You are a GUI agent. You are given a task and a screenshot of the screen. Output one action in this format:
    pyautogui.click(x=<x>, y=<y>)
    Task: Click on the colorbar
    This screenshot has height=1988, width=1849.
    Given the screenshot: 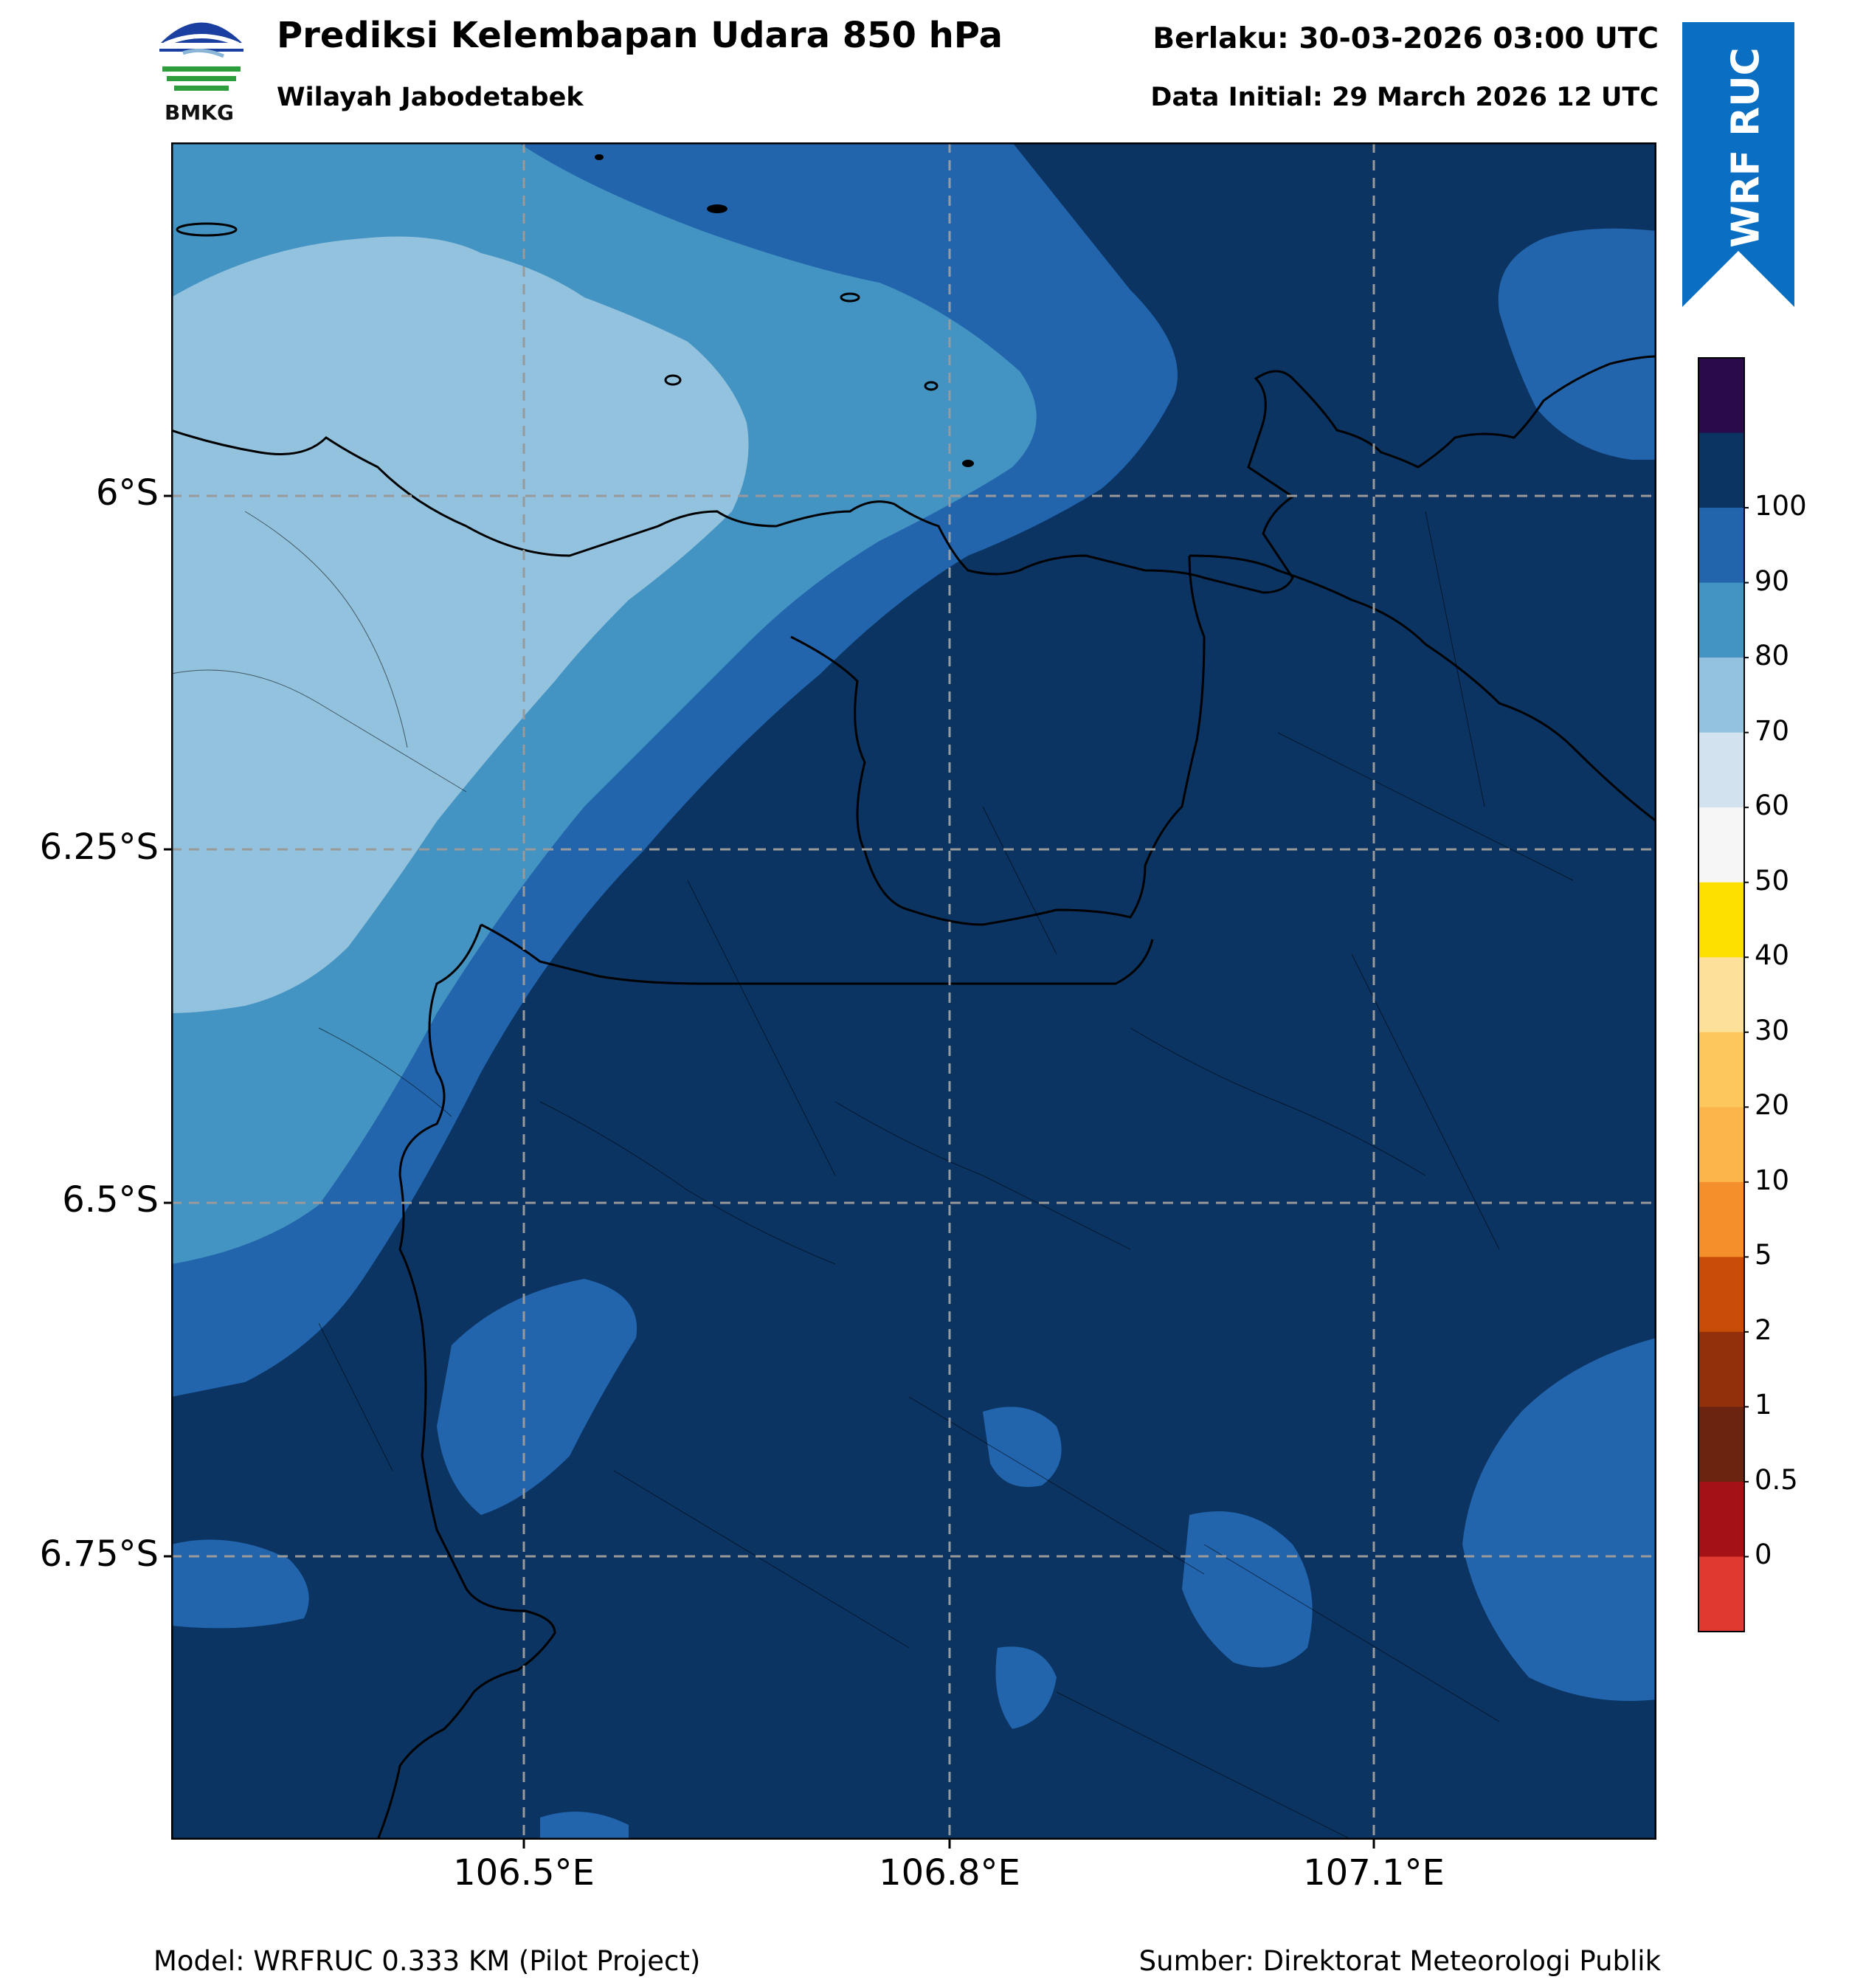 What is the action you would take?
    pyautogui.click(x=1724, y=995)
    